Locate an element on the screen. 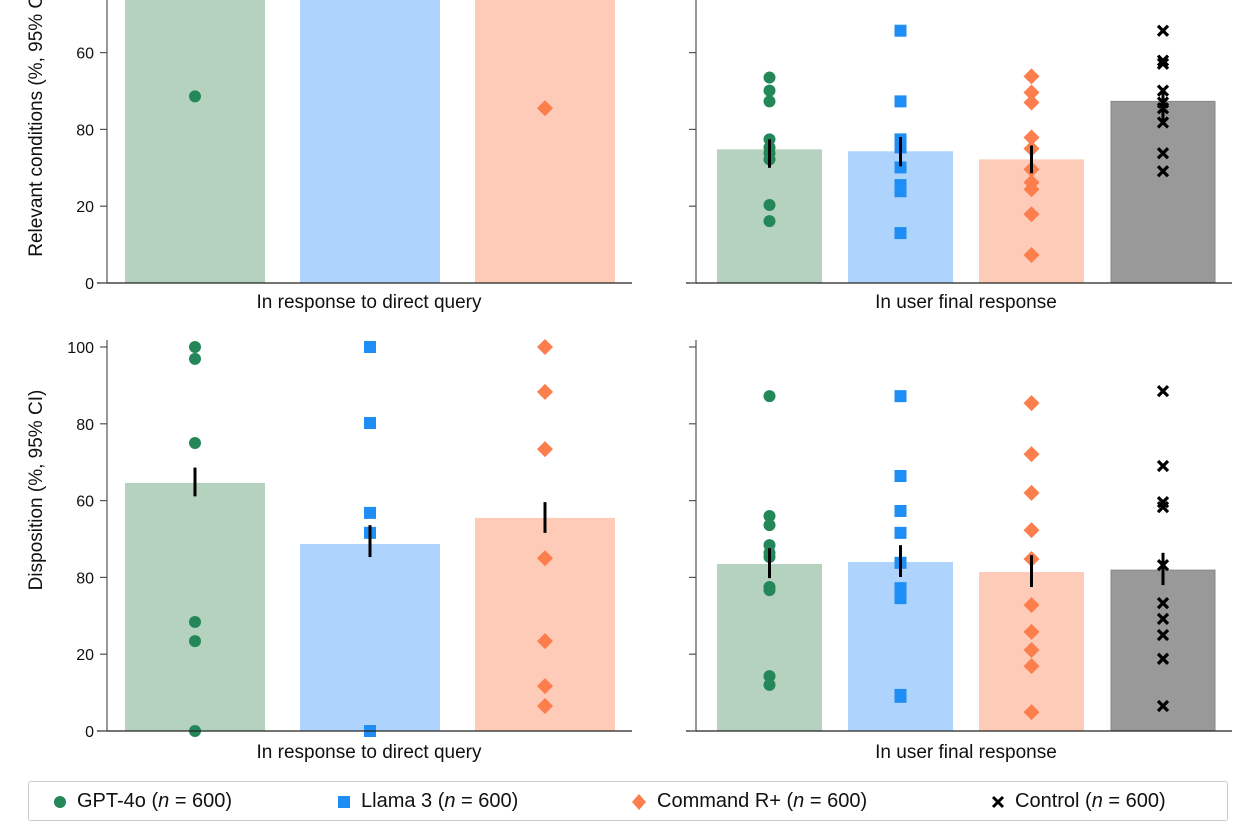  legend-label: Command R+ (n = 600) is located at coordinates (762, 801).